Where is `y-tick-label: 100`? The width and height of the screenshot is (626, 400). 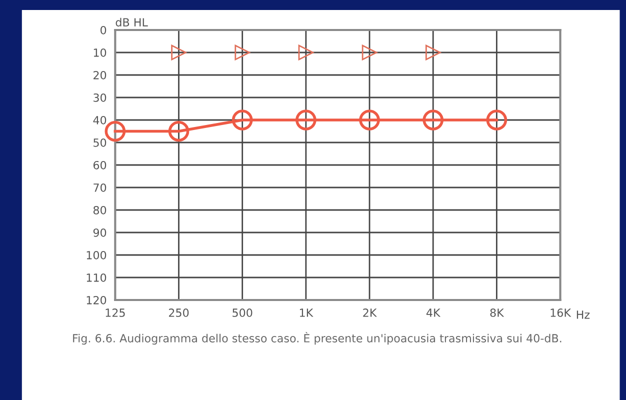 y-tick-label: 100 is located at coordinates (96, 255).